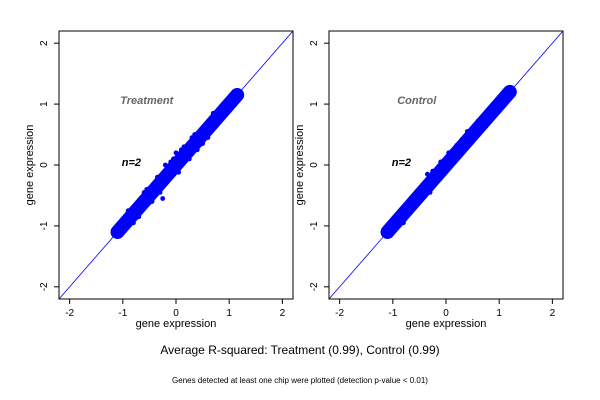  Describe the element at coordinates (229, 313) in the screenshot. I see `x-tick-label-treatment: 1` at that location.